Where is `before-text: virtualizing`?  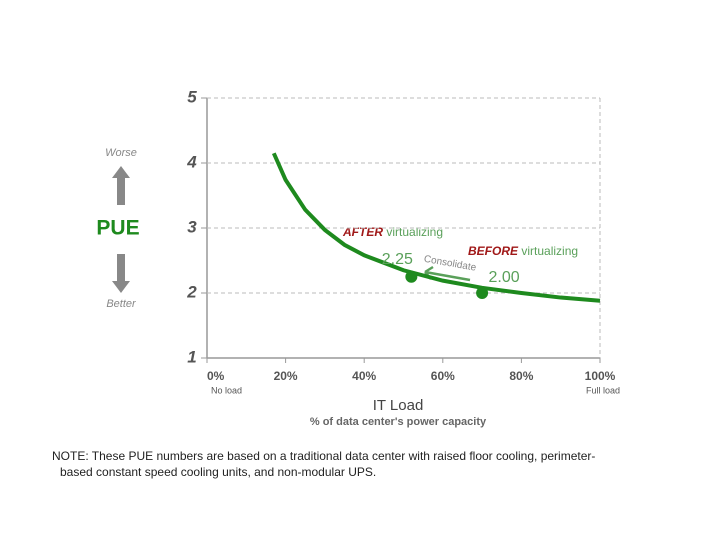 before-text: virtualizing is located at coordinates (549, 251).